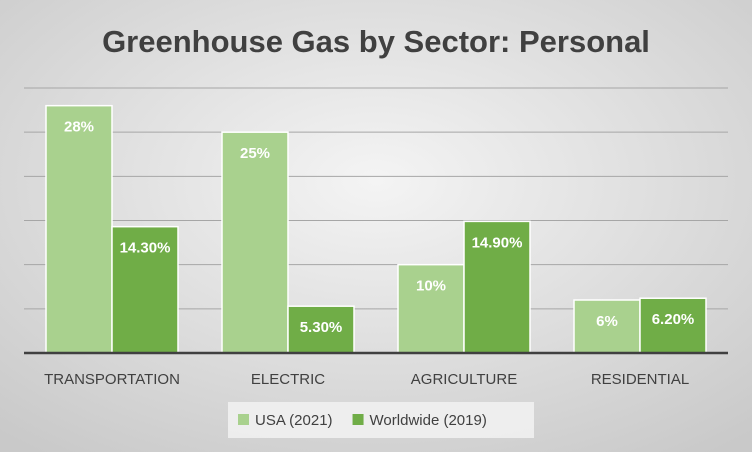 The width and height of the screenshot is (752, 452). What do you see at coordinates (497, 242) in the screenshot?
I see `data-label: 14.90%` at bounding box center [497, 242].